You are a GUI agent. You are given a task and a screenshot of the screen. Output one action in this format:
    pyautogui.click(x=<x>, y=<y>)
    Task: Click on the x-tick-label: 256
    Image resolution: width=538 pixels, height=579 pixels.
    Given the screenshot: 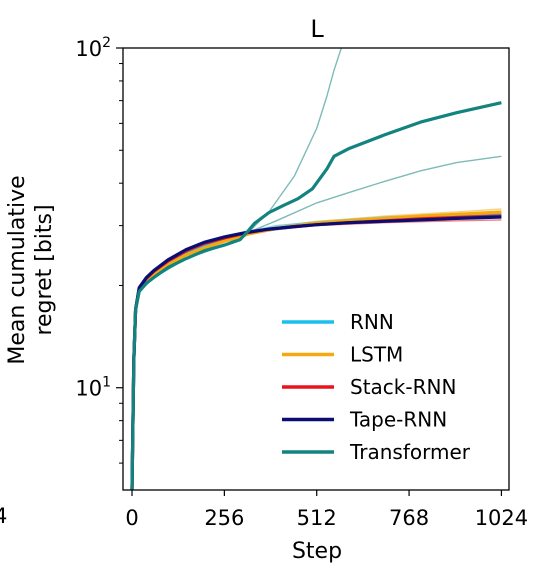 What is the action you would take?
    pyautogui.click(x=224, y=518)
    